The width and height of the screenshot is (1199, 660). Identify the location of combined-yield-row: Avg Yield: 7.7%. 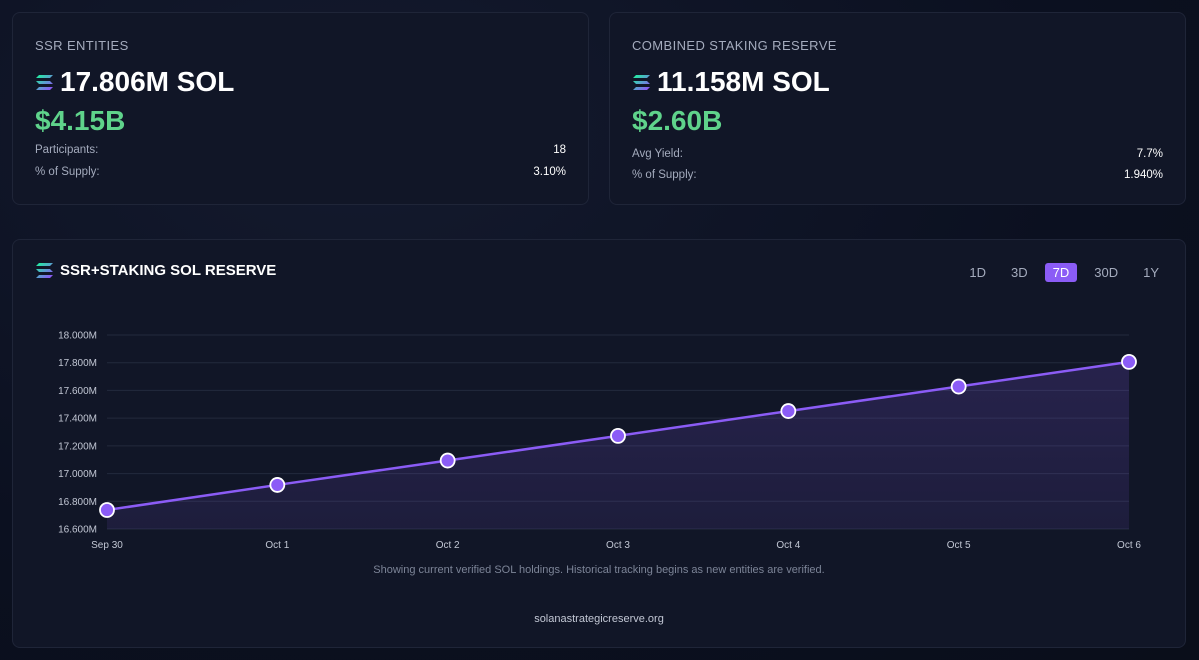
(897, 154).